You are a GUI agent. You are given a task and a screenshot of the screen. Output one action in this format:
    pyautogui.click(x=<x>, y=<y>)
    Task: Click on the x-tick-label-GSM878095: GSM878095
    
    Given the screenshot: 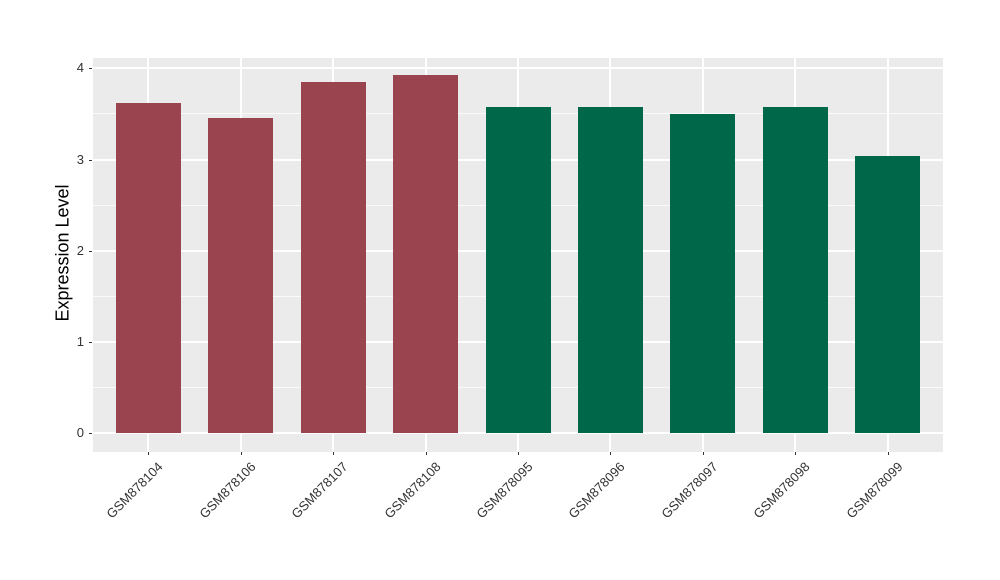 What is the action you would take?
    pyautogui.click(x=504, y=490)
    